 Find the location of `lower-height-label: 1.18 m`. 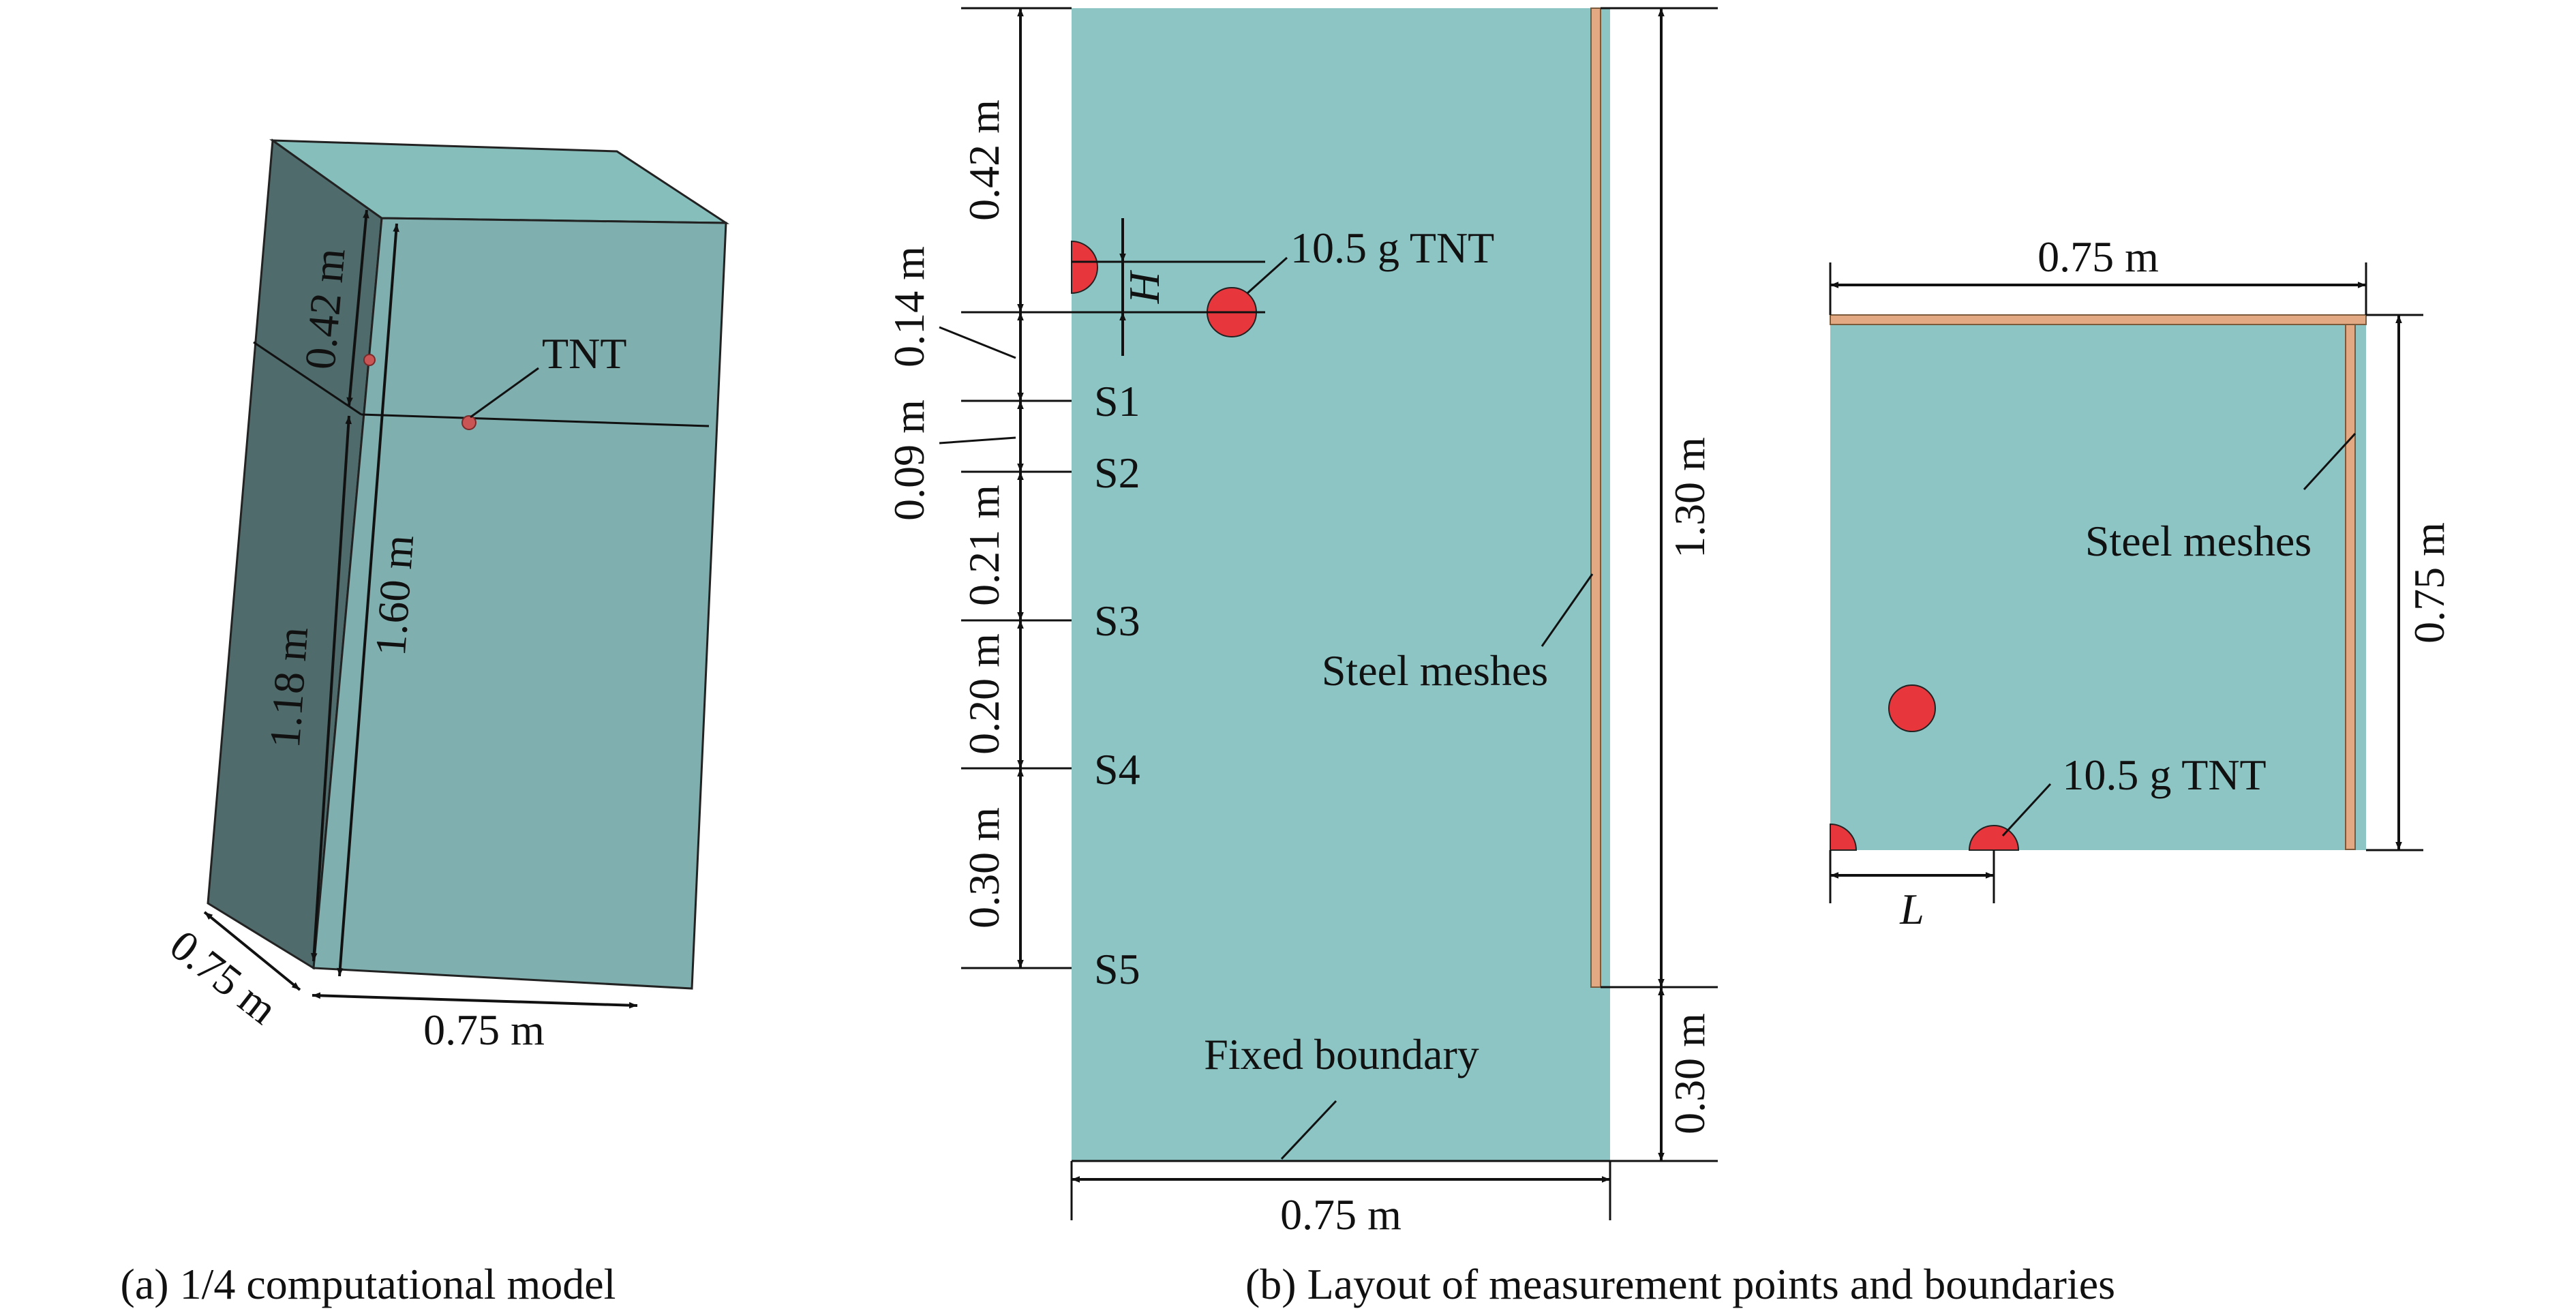

lower-height-label: 1.18 m is located at coordinates (288, 687).